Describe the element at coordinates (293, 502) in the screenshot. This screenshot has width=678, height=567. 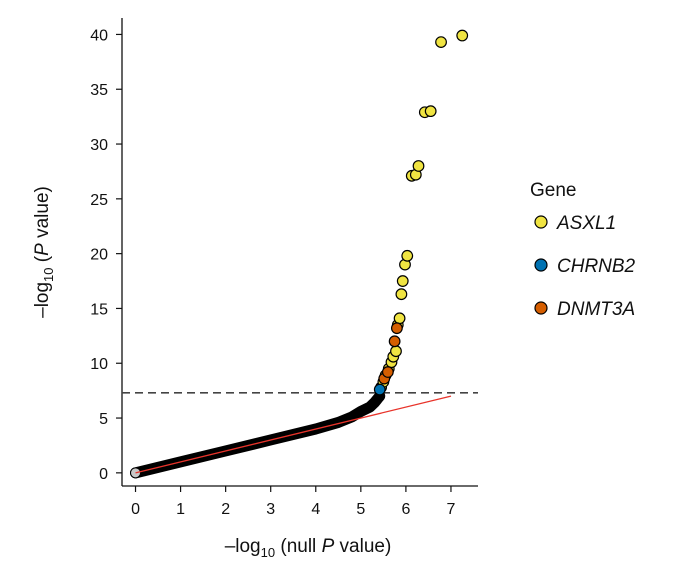
I see `x-ticks: 0 1 2 3 4 5 6 7` at that location.